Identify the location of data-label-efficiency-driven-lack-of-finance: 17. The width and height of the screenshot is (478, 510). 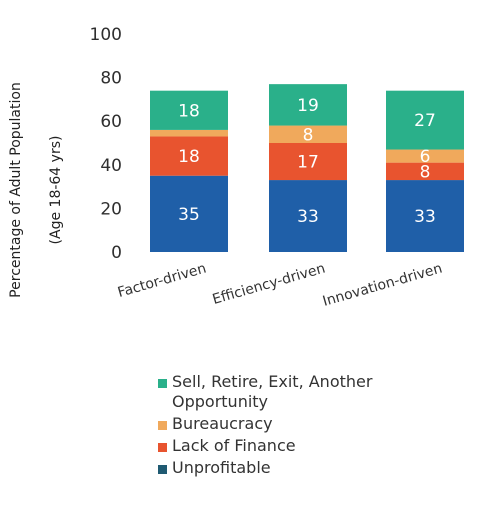
(308, 163).